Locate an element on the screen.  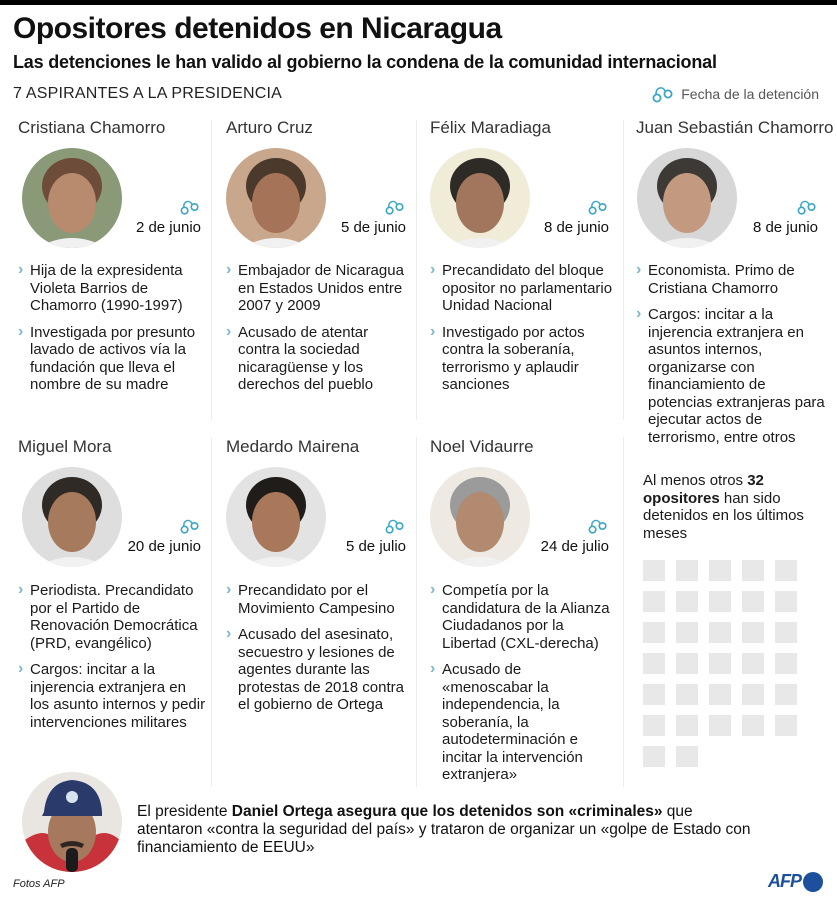
detention-date: 2 de junio is located at coordinates (168, 227).